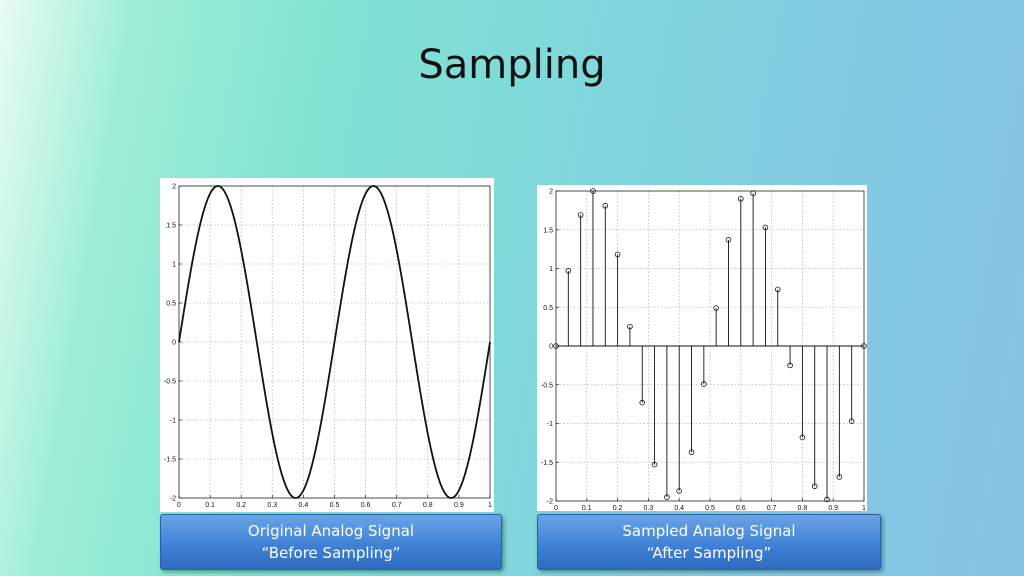 Image resolution: width=1024 pixels, height=576 pixels. I want to click on caption-left-line2: “Before Sampling”, so click(331, 553).